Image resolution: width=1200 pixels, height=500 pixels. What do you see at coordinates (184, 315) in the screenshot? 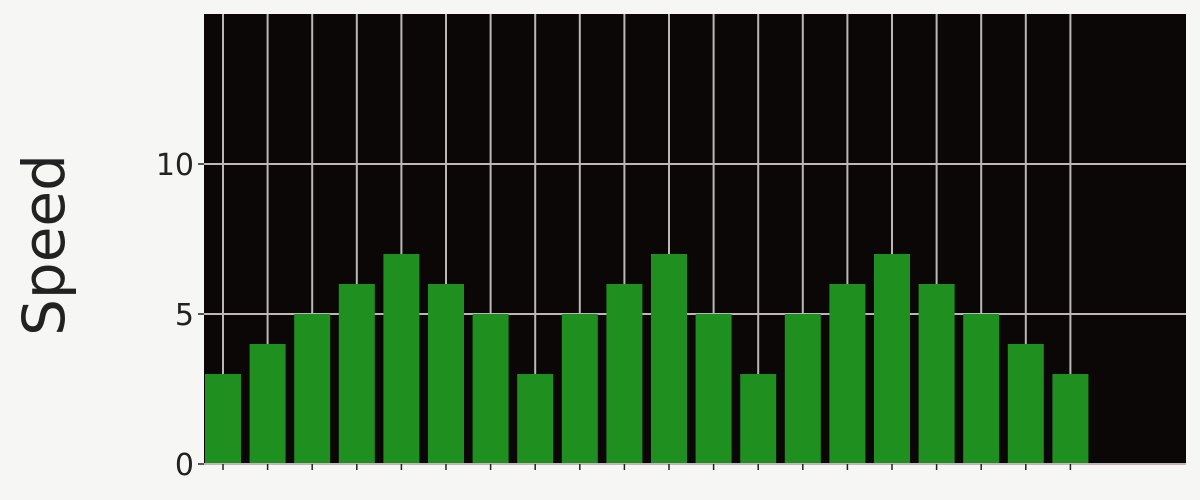
I see `y-tick-label: 5` at bounding box center [184, 315].